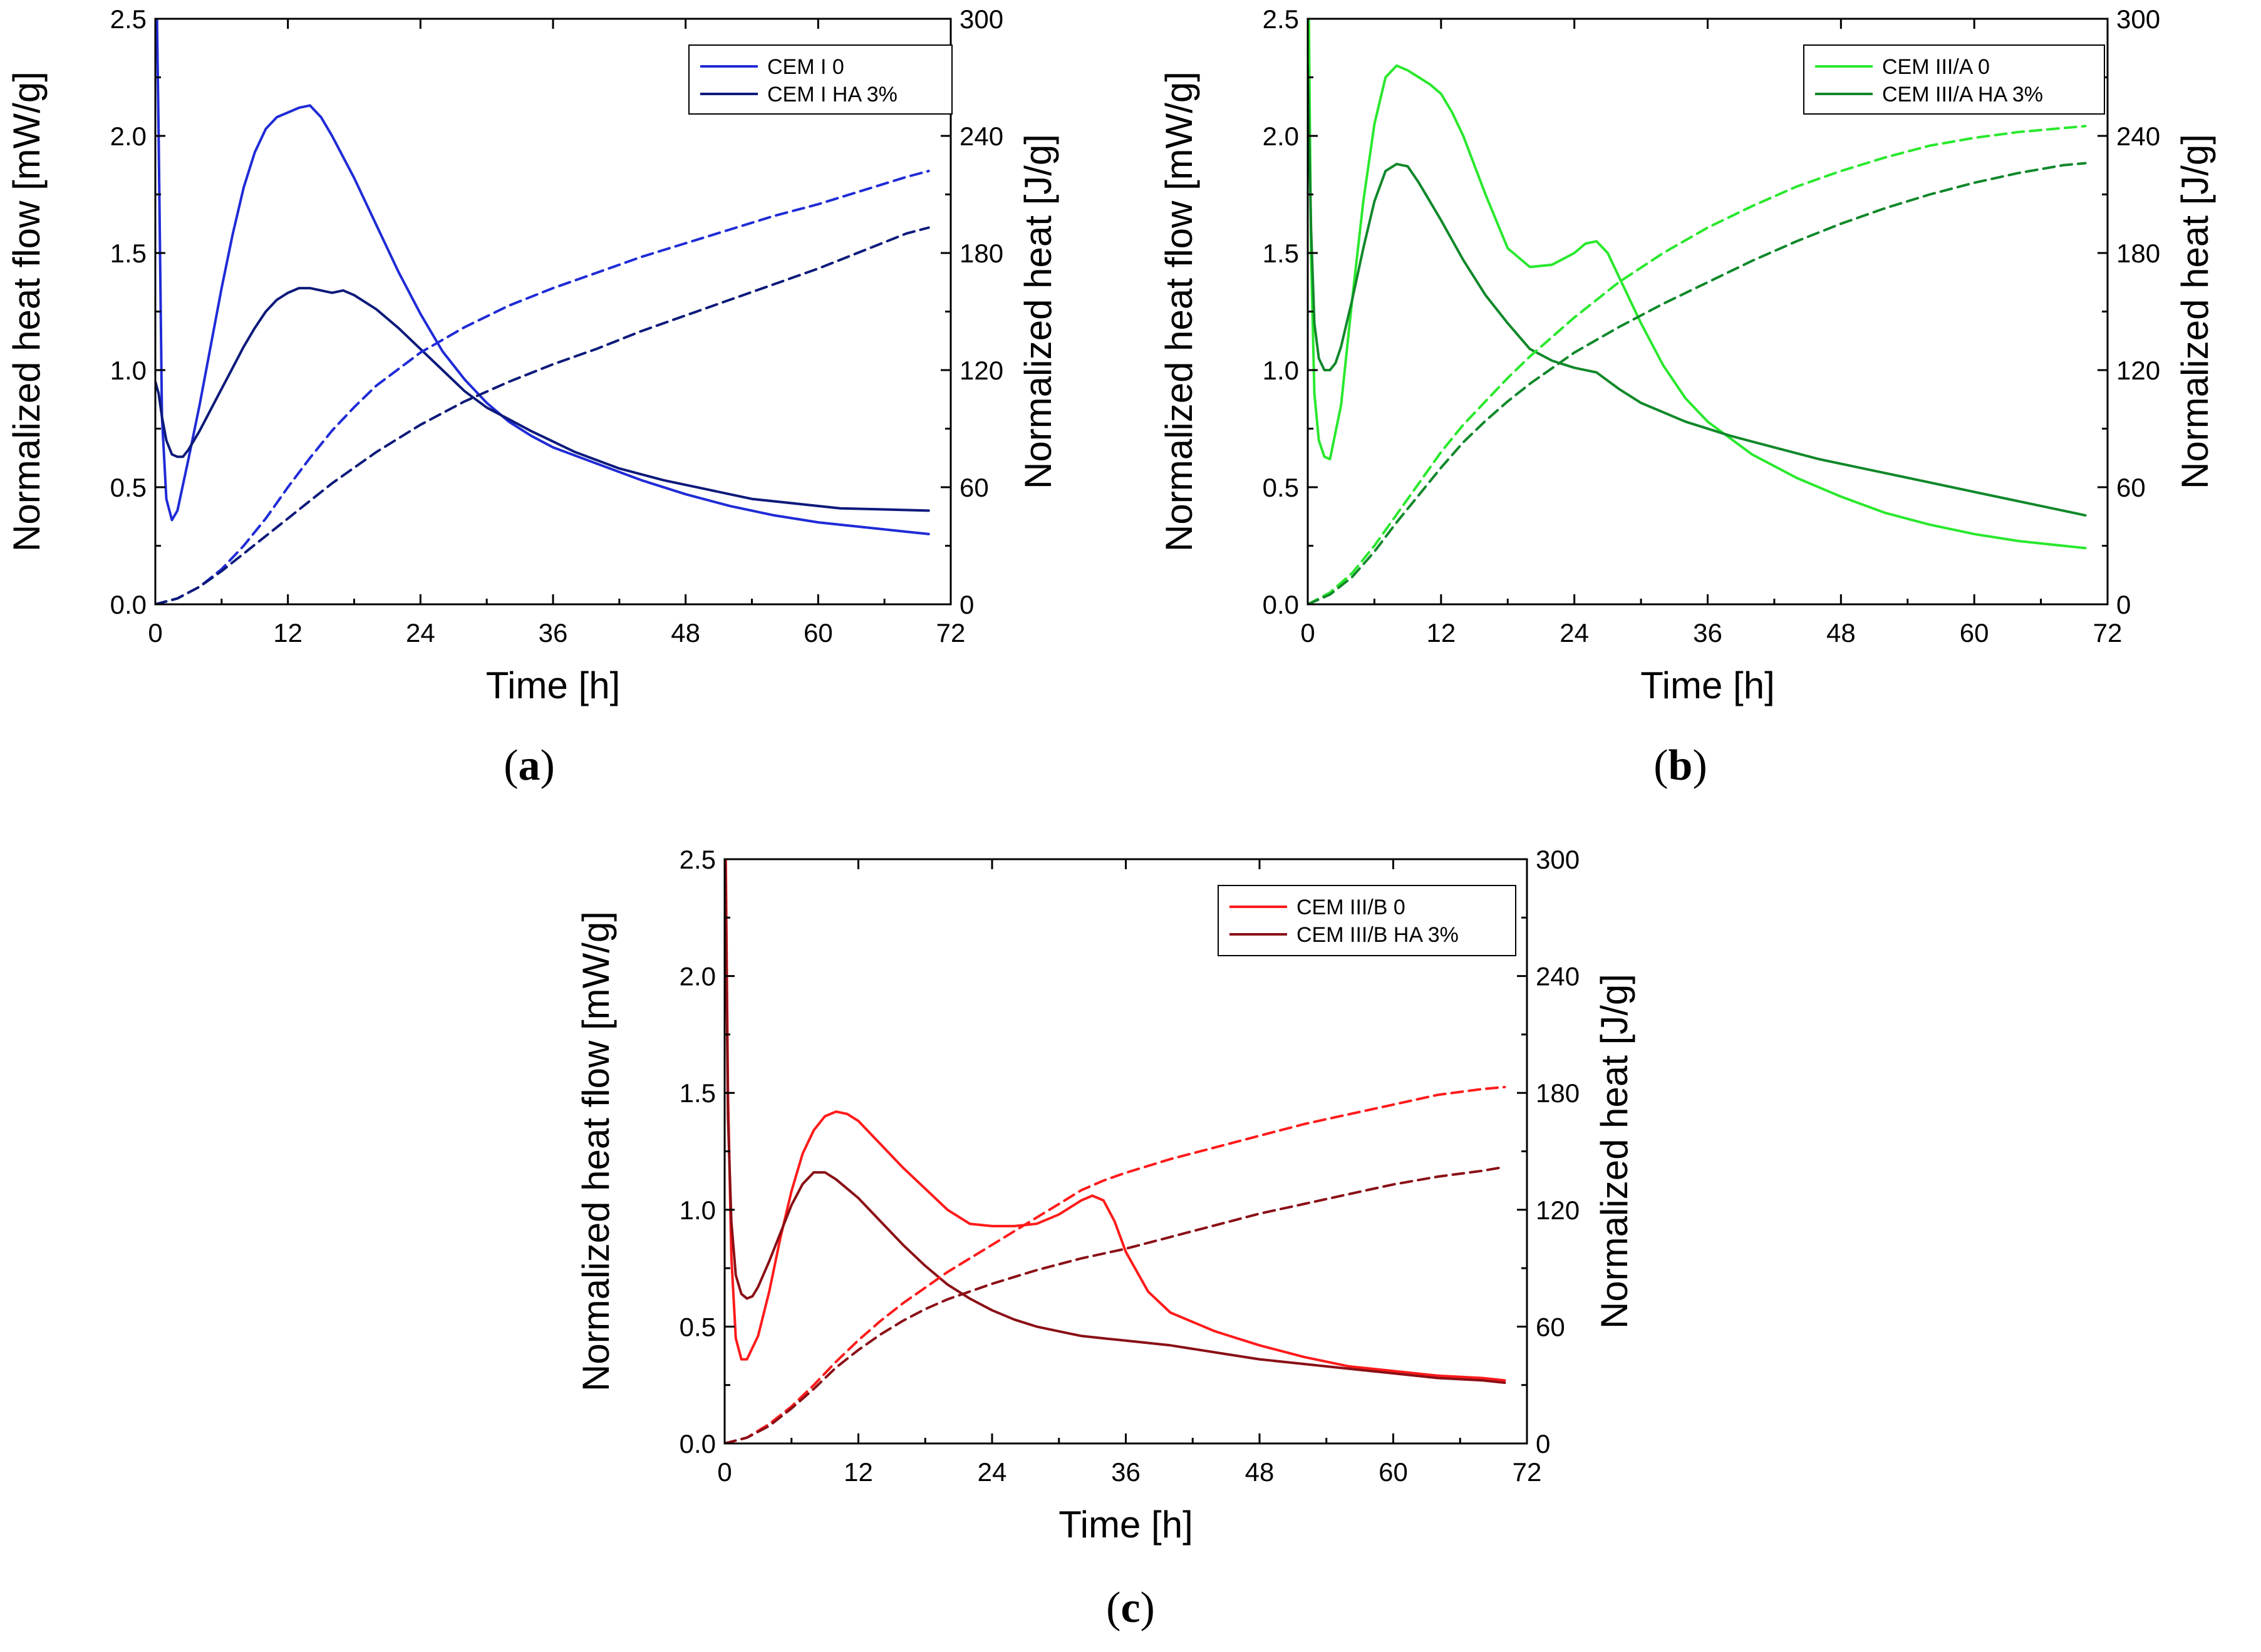  What do you see at coordinates (529, 765) in the screenshot?
I see `panel-label: (a)` at bounding box center [529, 765].